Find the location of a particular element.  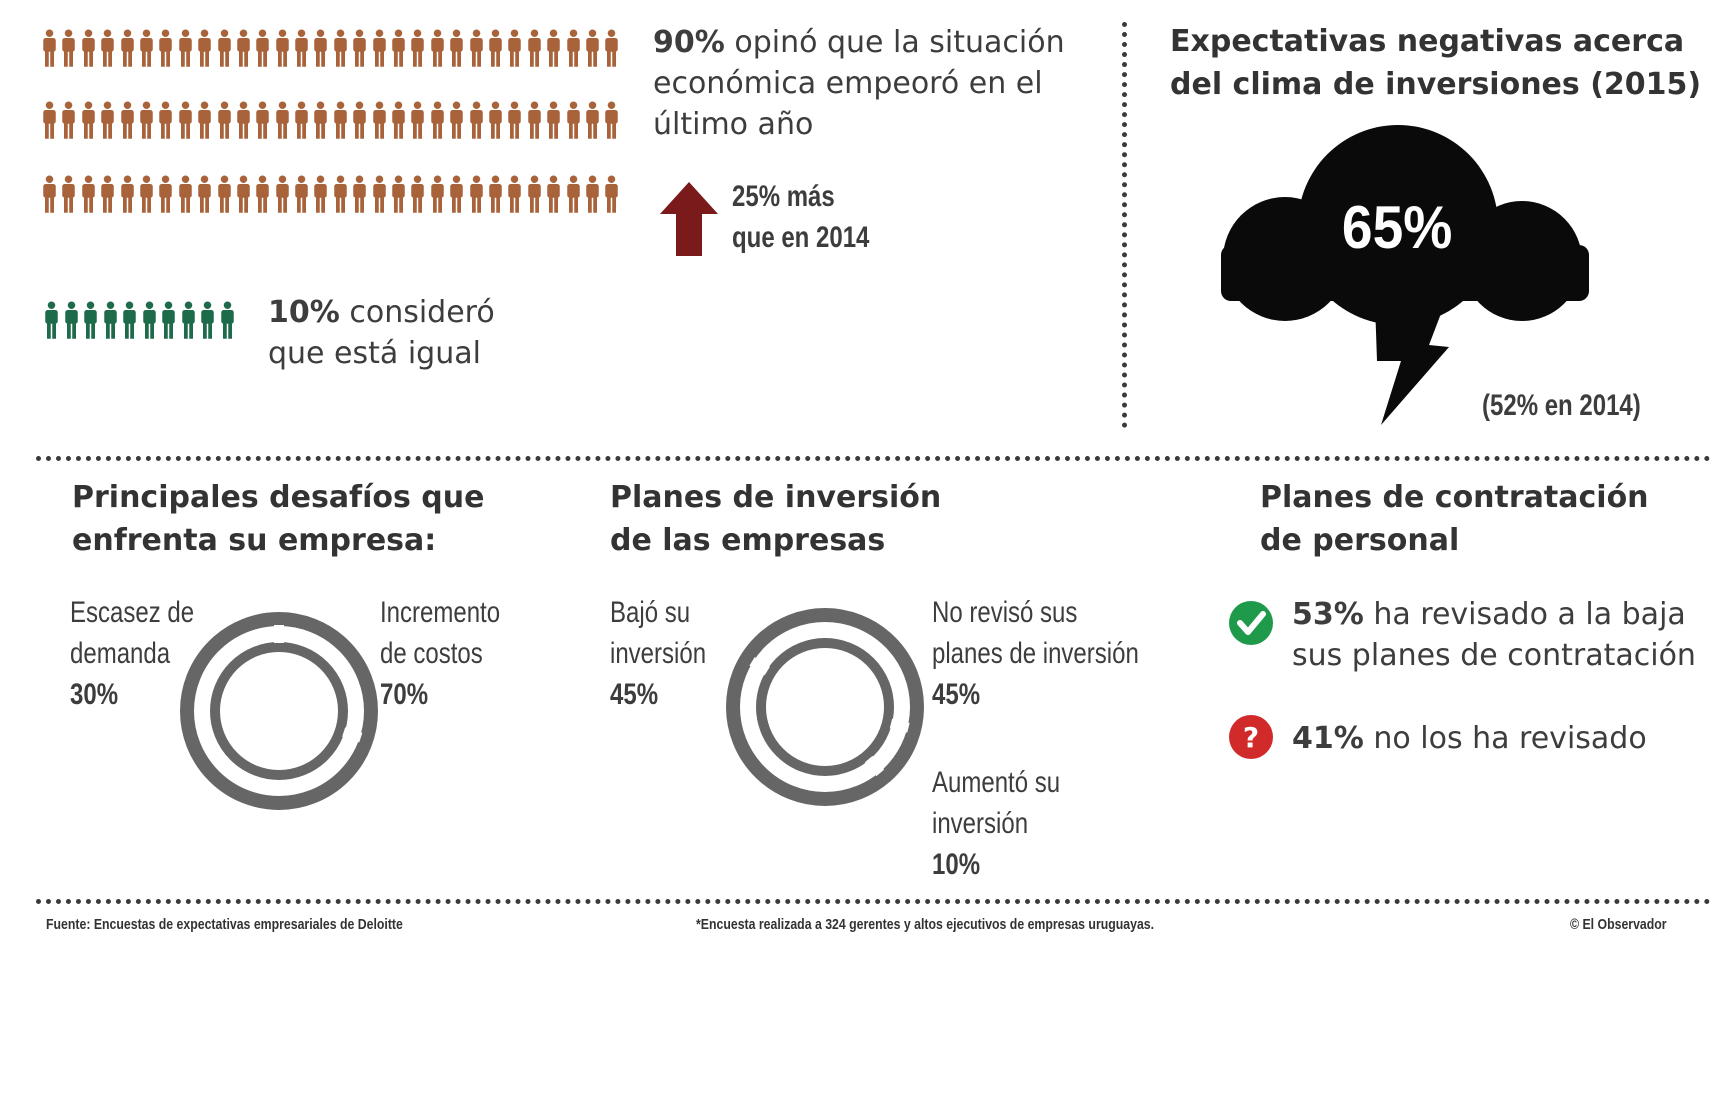

footer-credit: © El Observador is located at coordinates (1618, 924).